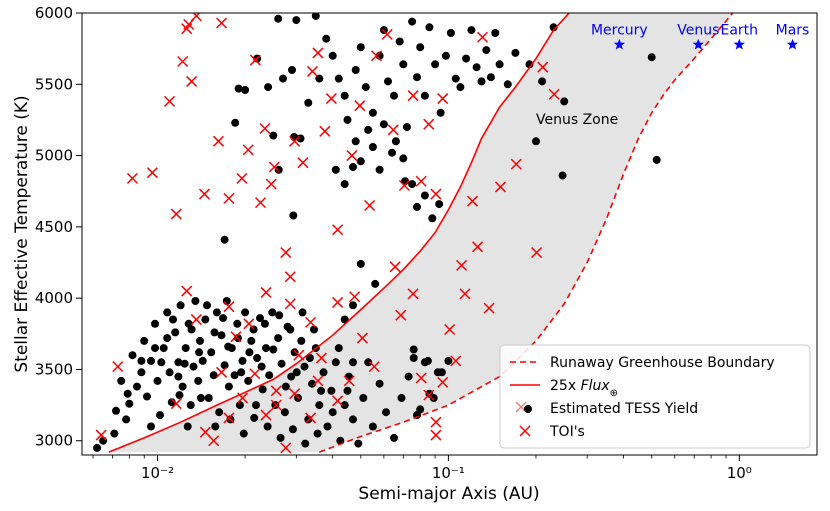 This screenshot has width=830, height=511. What do you see at coordinates (54, 369) in the screenshot?
I see `y-tick-label: 3500` at bounding box center [54, 369].